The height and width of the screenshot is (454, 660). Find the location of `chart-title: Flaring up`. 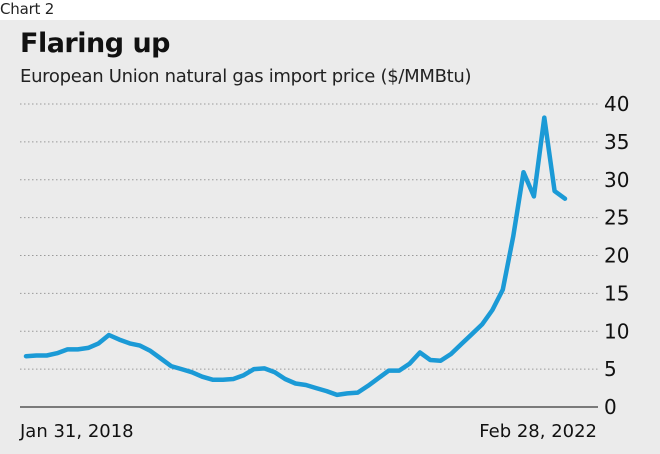

chart-title: Flaring up is located at coordinates (95, 43).